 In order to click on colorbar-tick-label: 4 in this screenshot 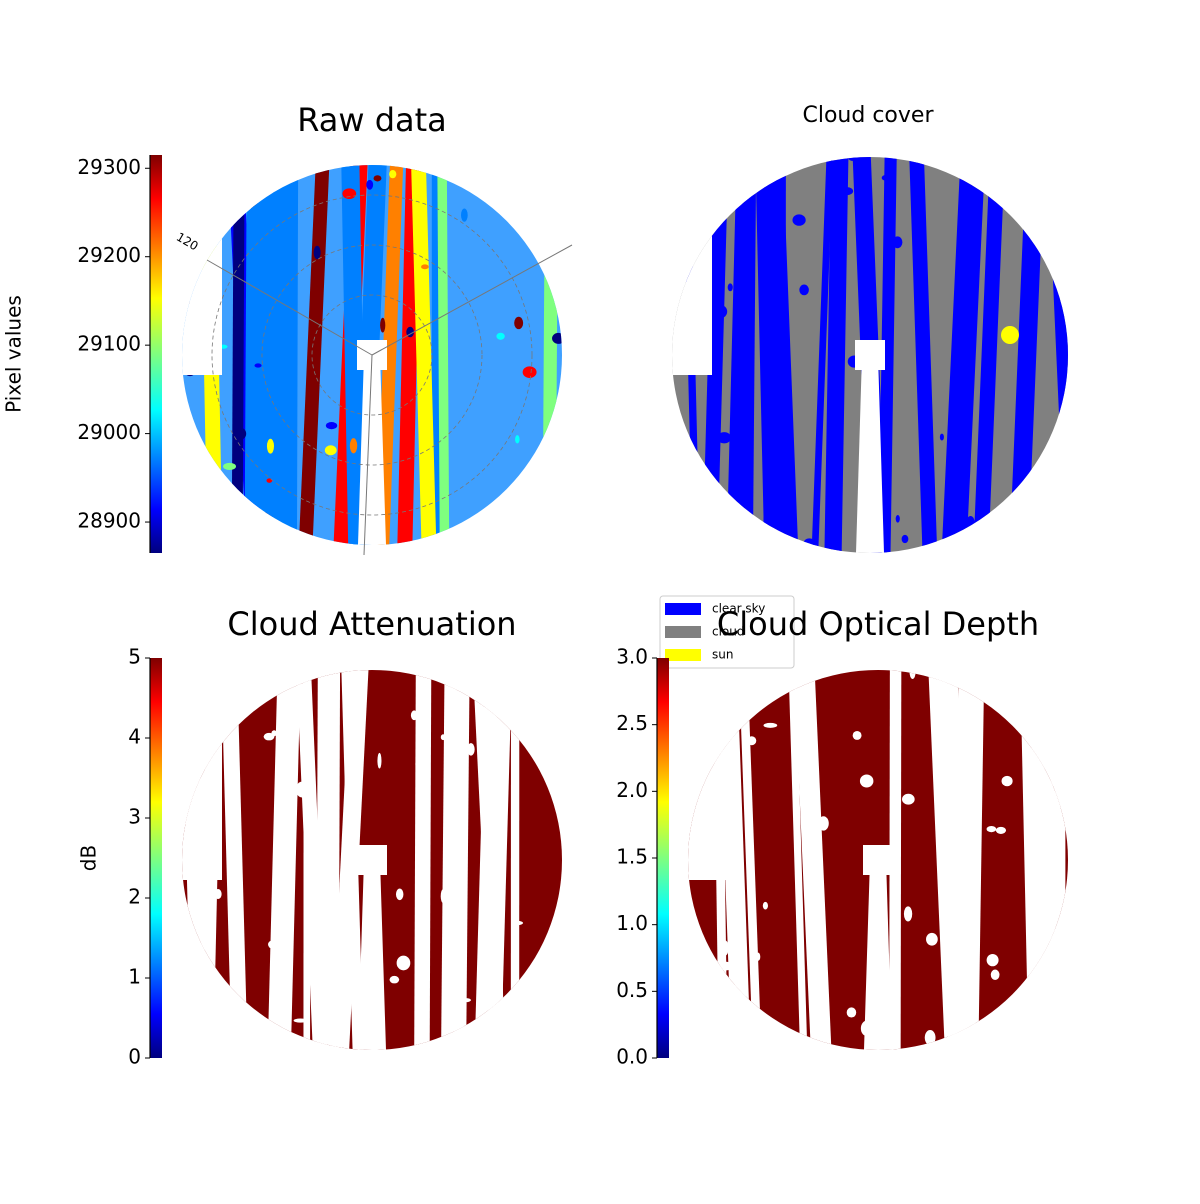, I will do `click(134, 737)`.